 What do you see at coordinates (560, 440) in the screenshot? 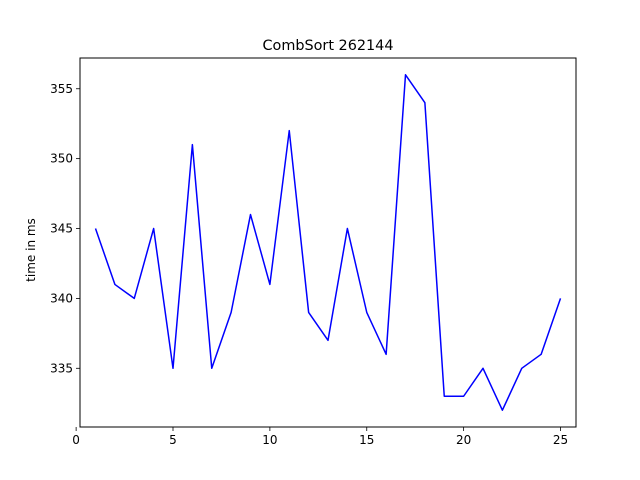
I see `x-tick-label: 25` at bounding box center [560, 440].